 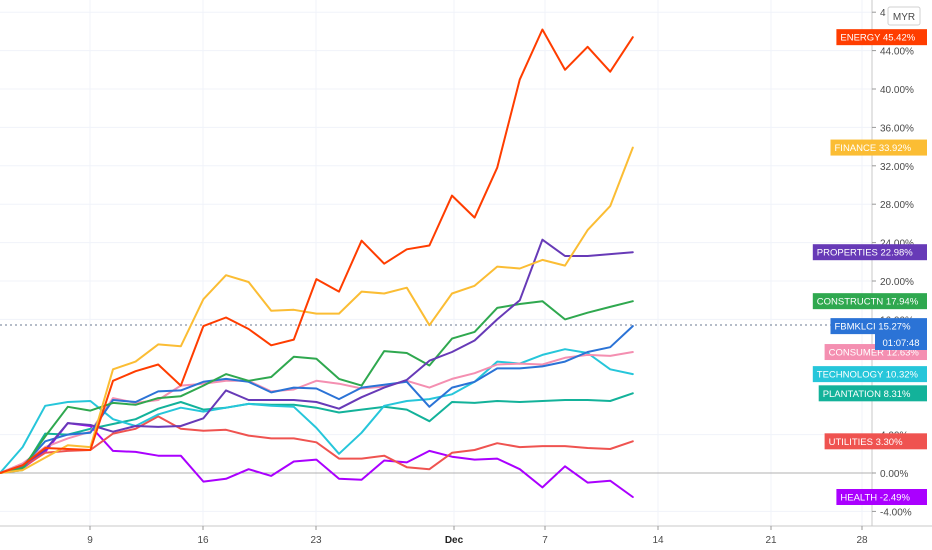 What do you see at coordinates (454, 540) in the screenshot?
I see `x-tick-label: Dec` at bounding box center [454, 540].